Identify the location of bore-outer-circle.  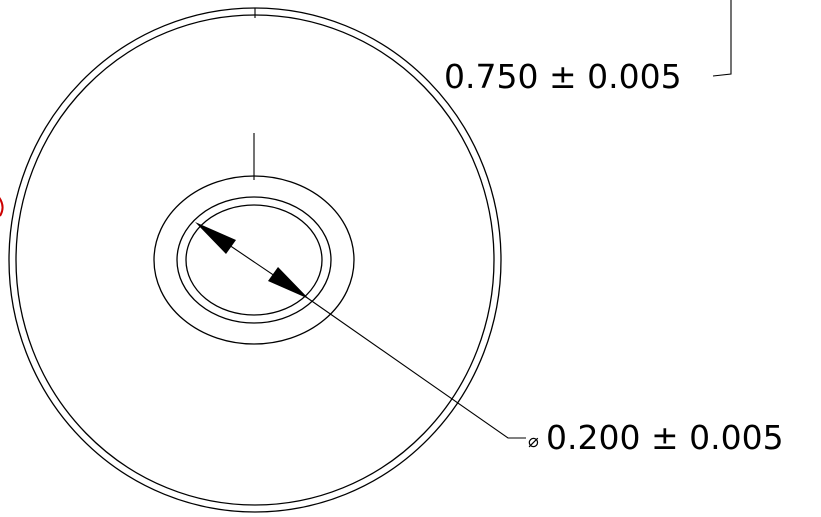
(254, 260).